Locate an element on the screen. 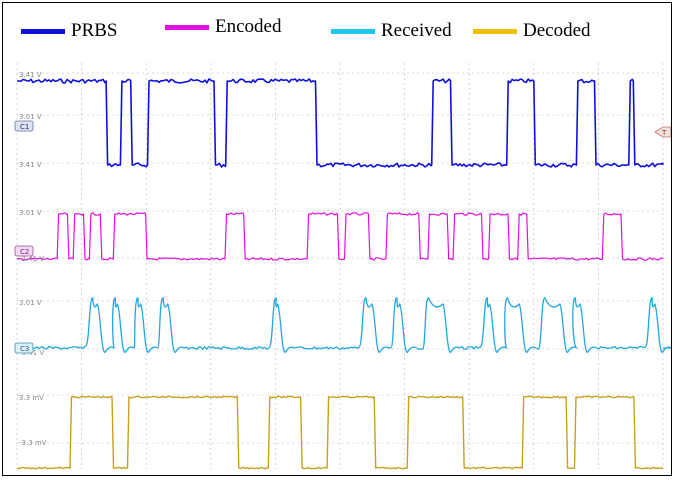 This screenshot has width=676, height=480. legend-swatch-decoded is located at coordinates (495, 31).